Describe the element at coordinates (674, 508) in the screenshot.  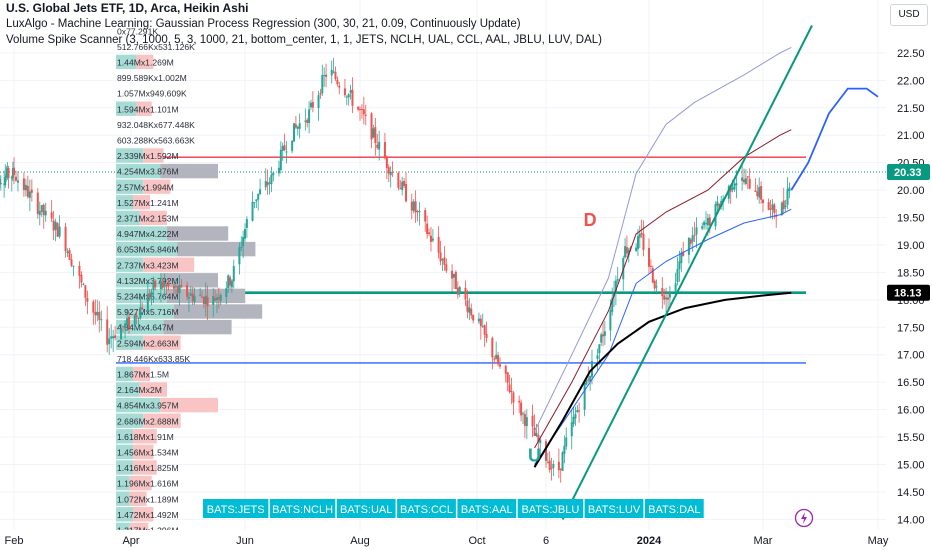
I see `symbol-button-dal` at that location.